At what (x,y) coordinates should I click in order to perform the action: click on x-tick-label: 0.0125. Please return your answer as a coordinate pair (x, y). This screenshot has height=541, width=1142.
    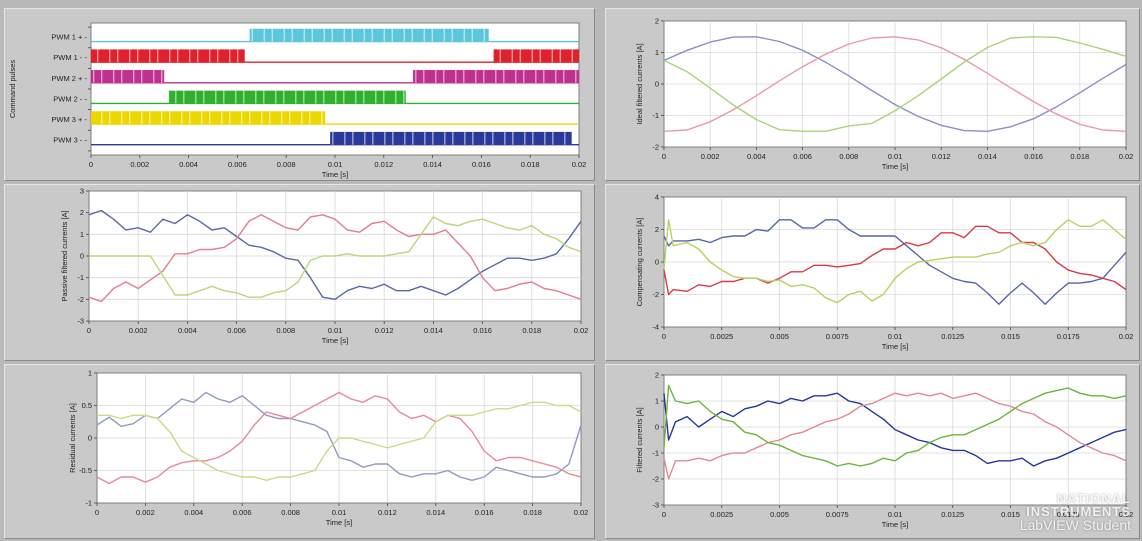
    Looking at the image, I should click on (952, 514).